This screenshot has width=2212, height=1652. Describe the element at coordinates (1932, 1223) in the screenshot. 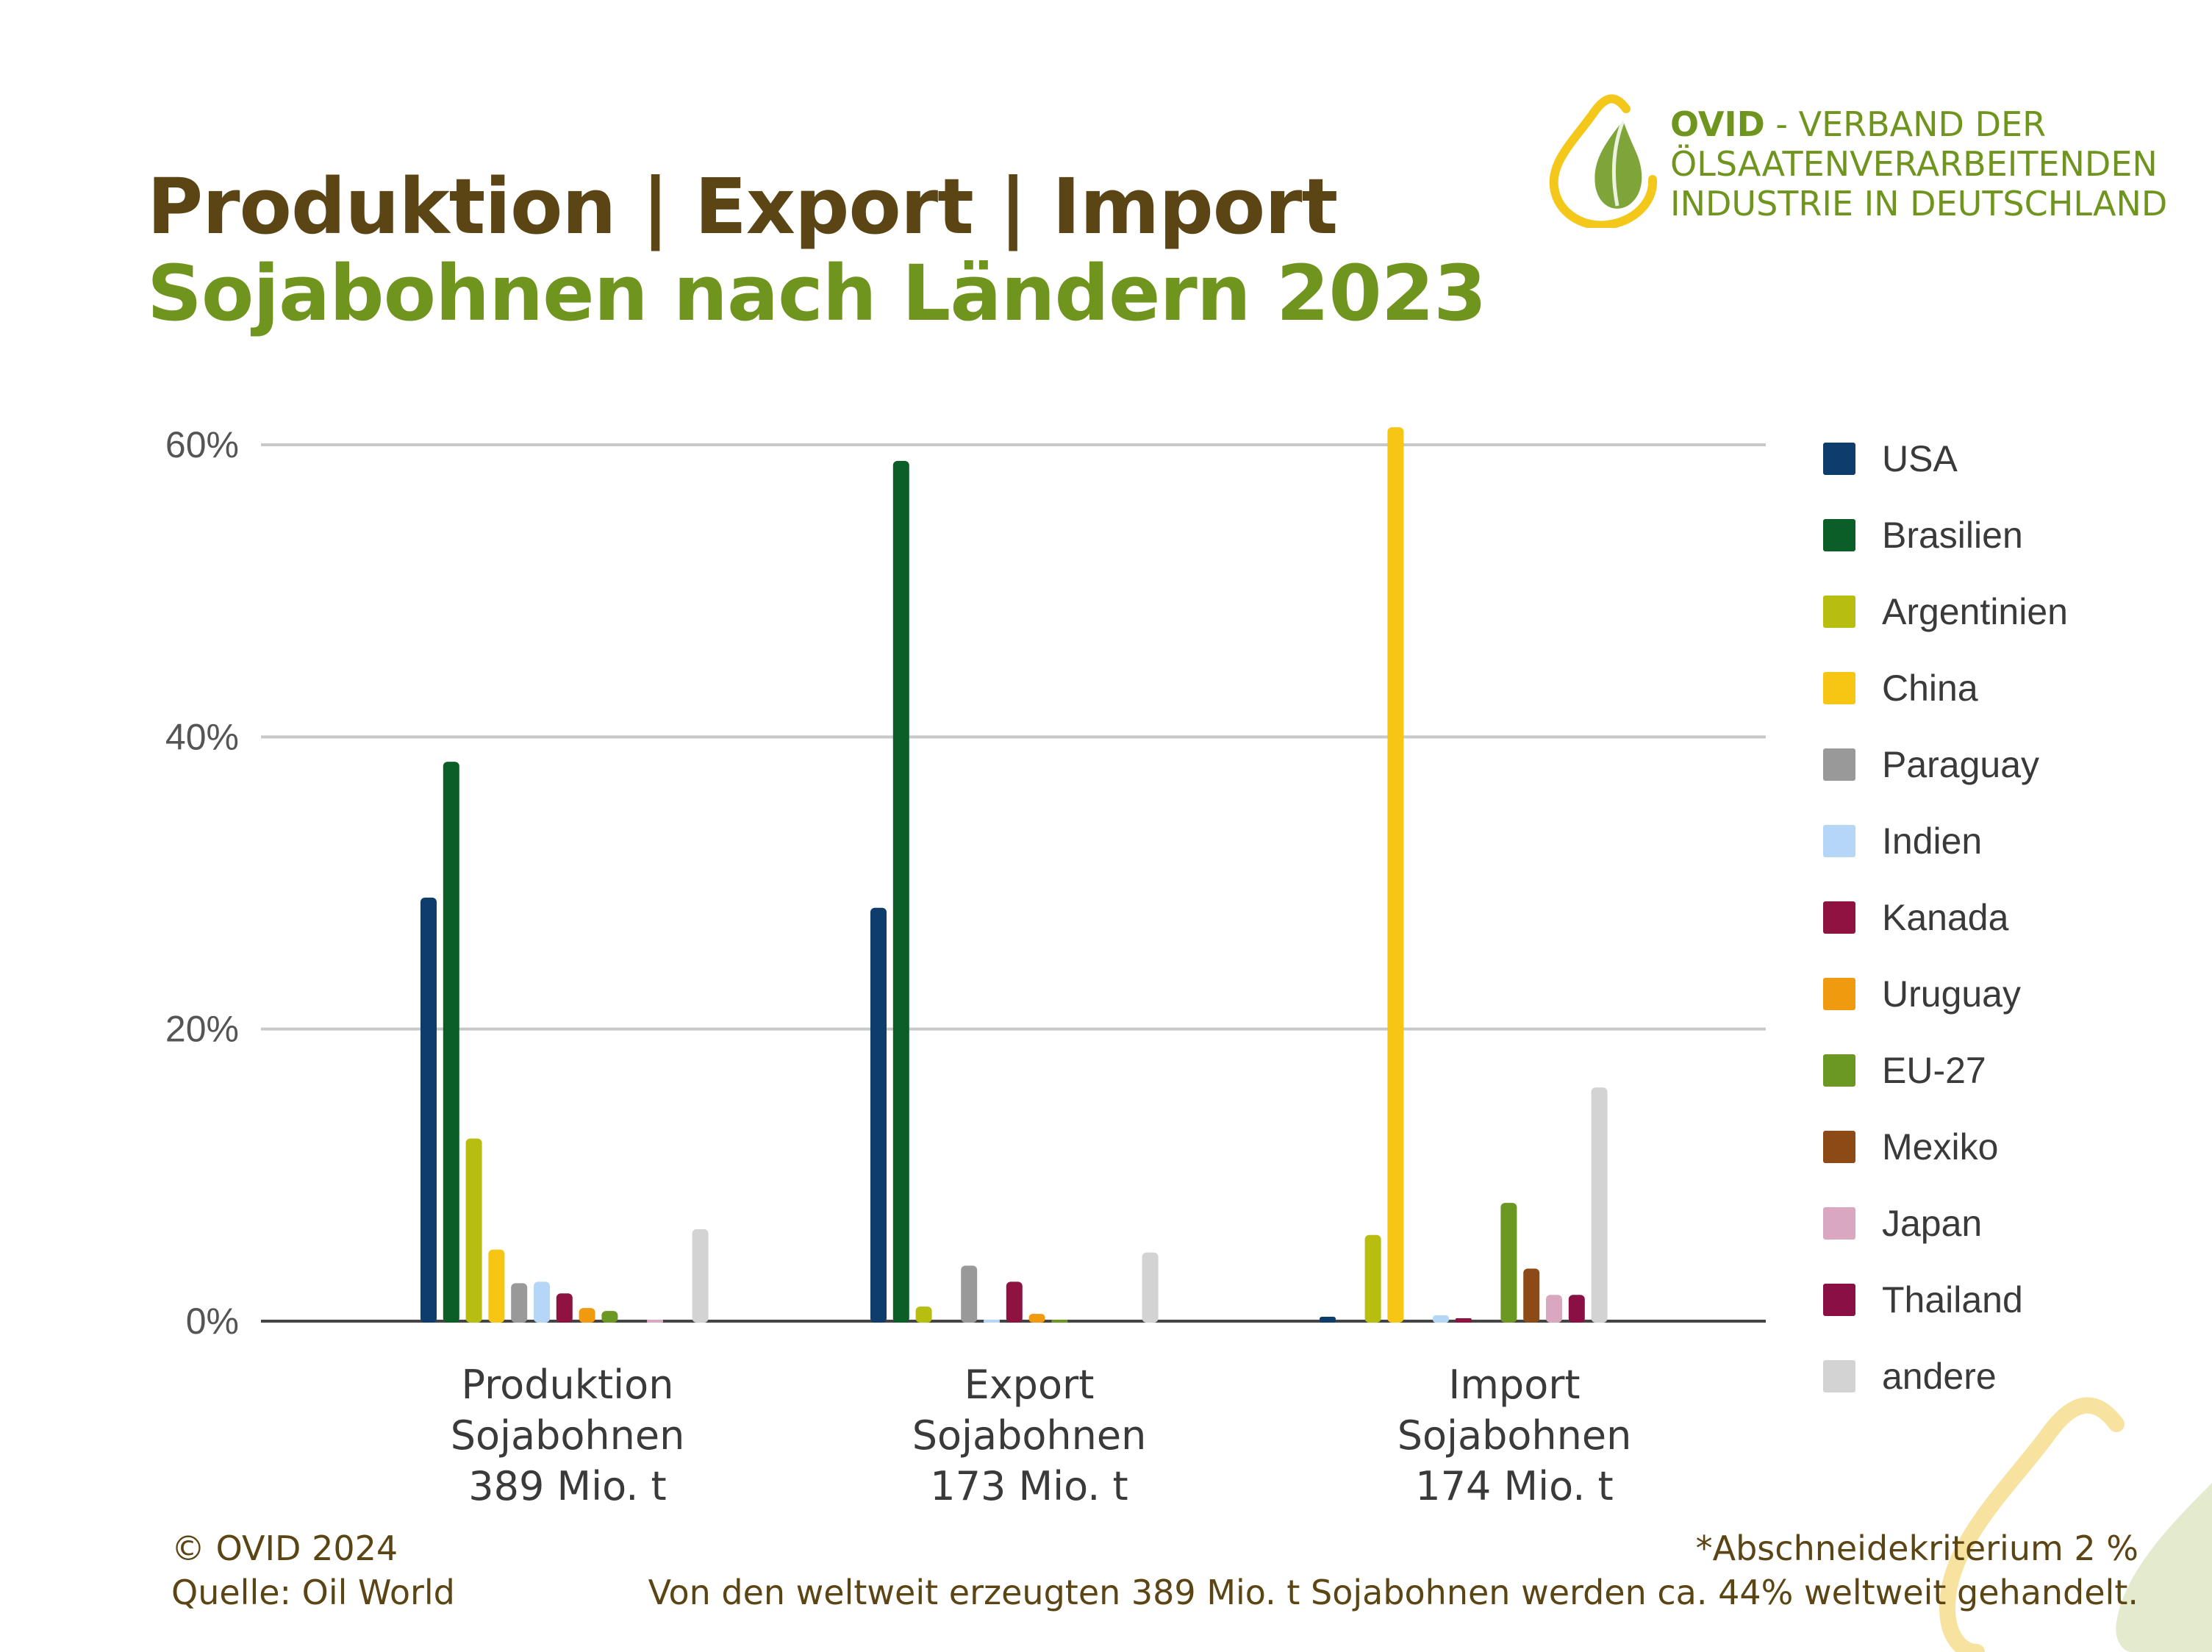

I see `legend-label: Japan` at that location.